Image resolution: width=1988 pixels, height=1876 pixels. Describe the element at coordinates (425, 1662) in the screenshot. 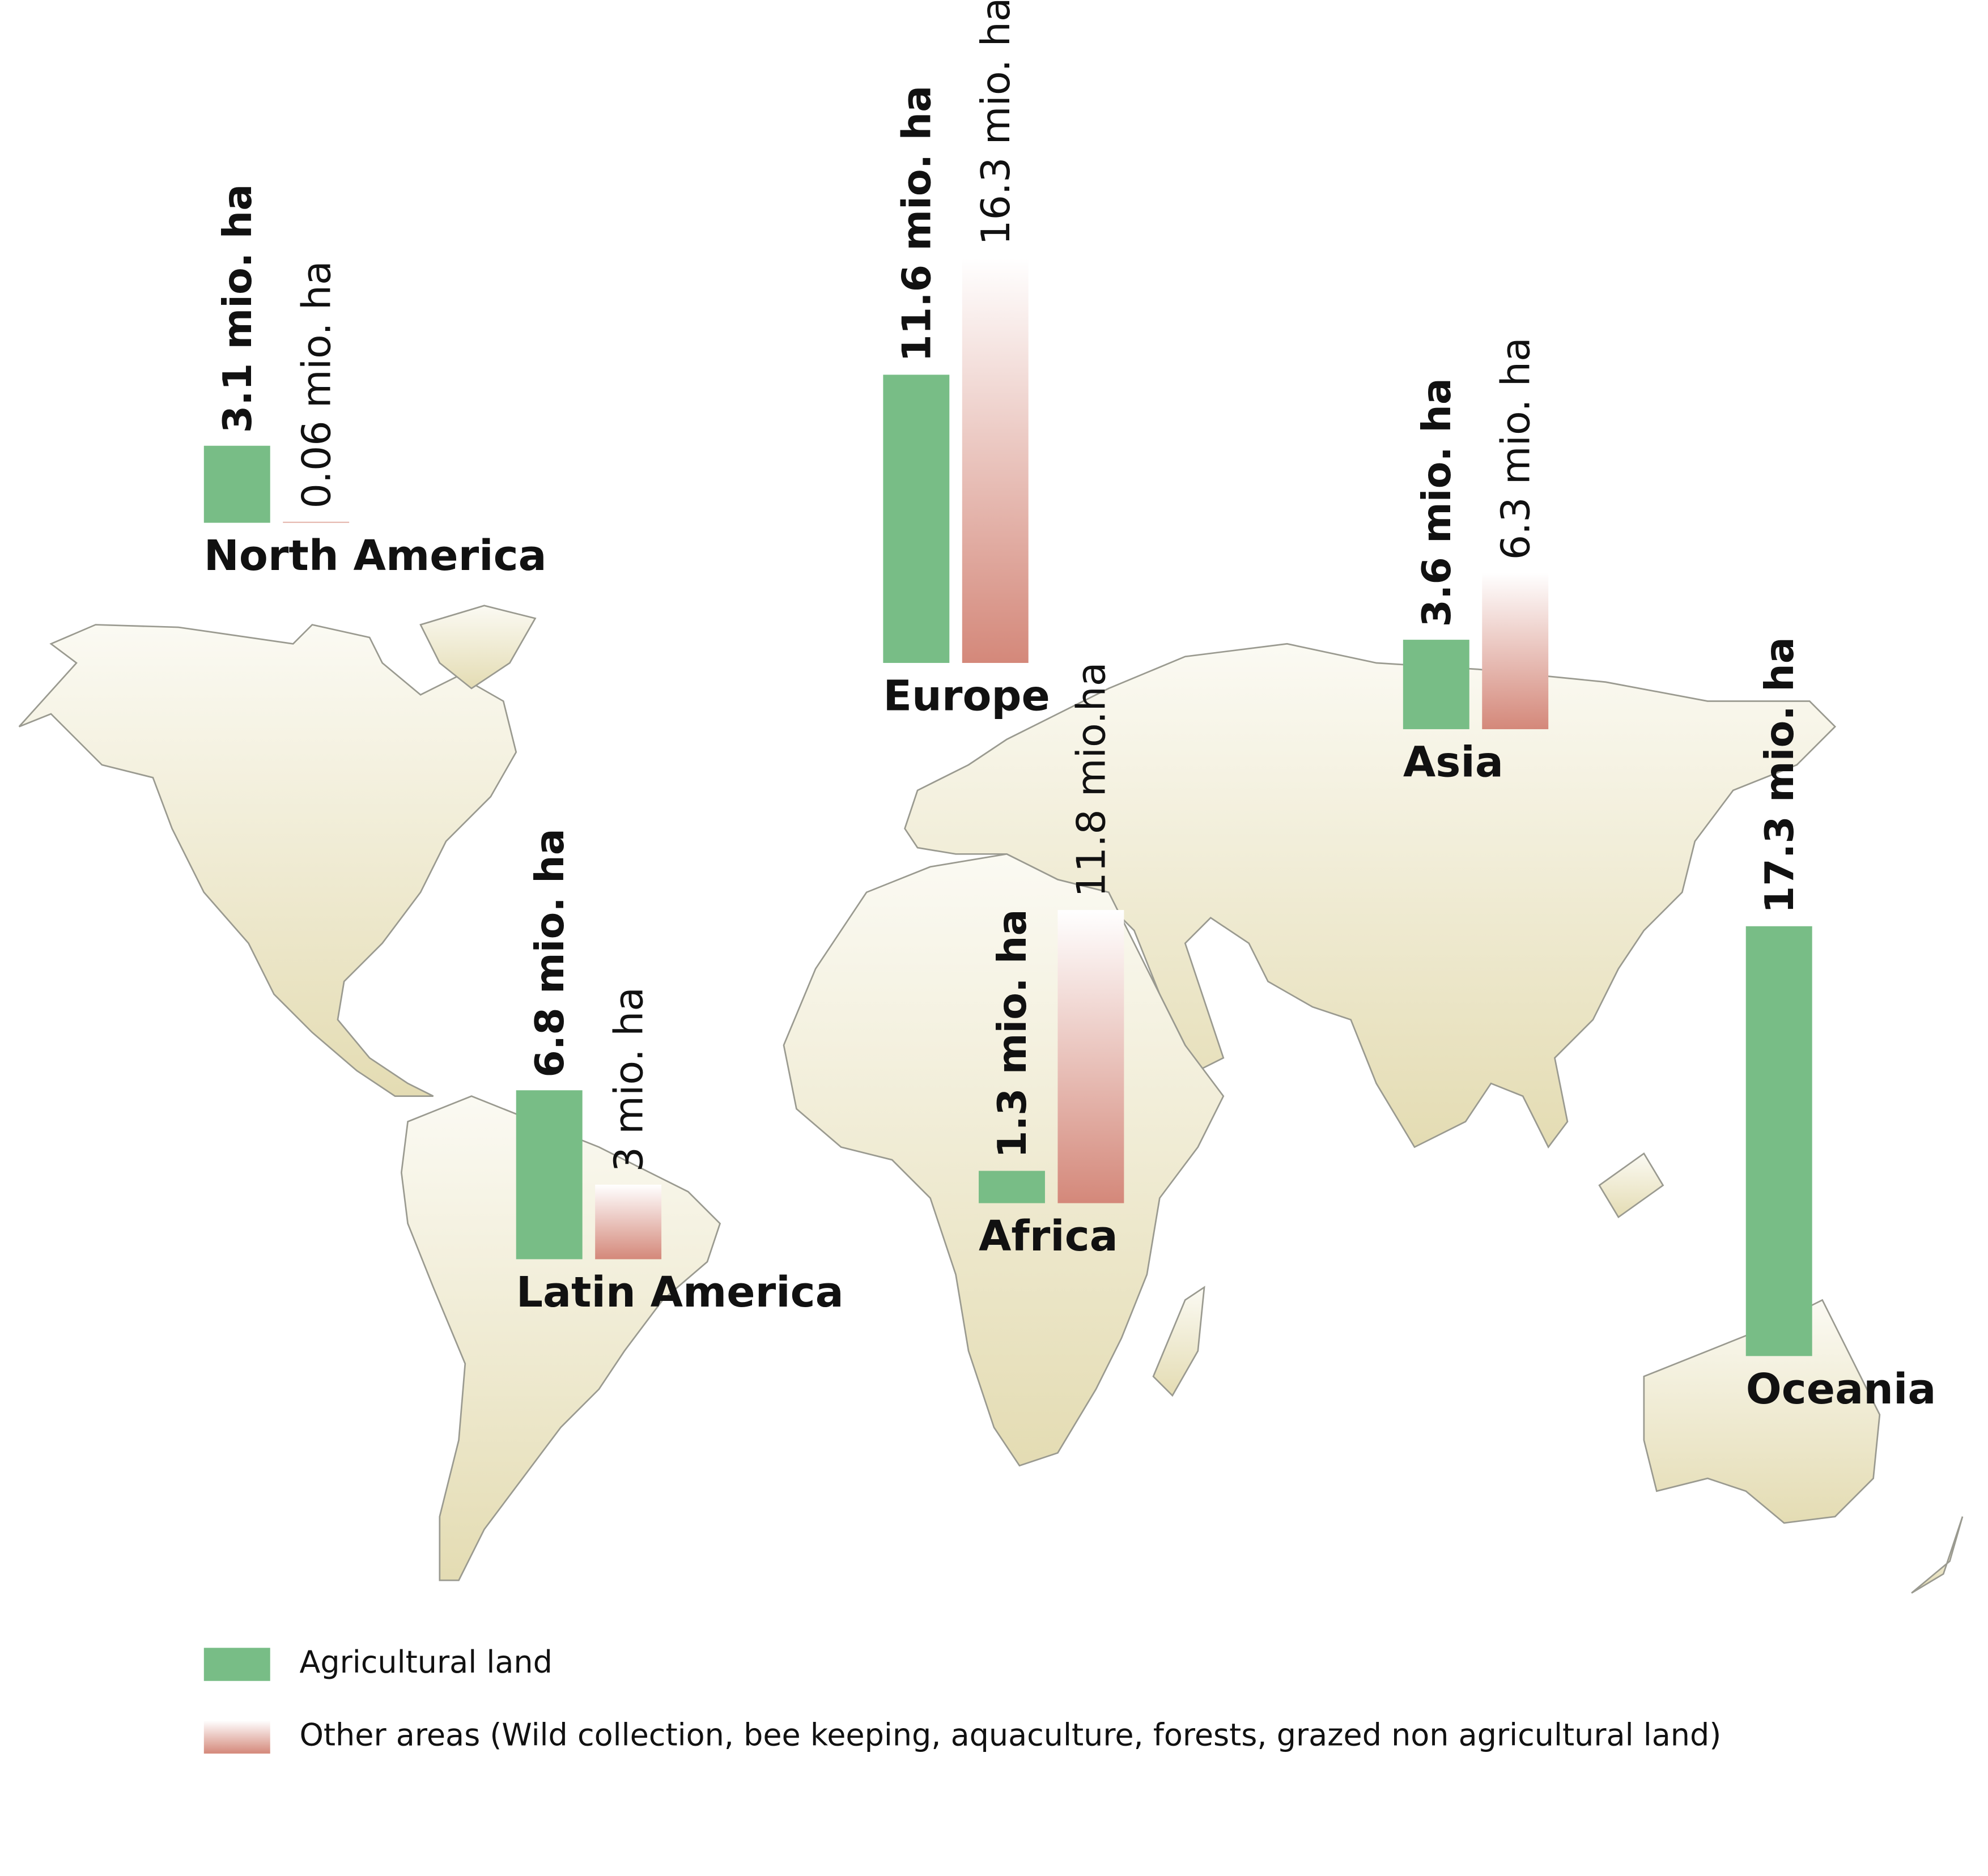

I see `legend-label: Agricultural land` at that location.